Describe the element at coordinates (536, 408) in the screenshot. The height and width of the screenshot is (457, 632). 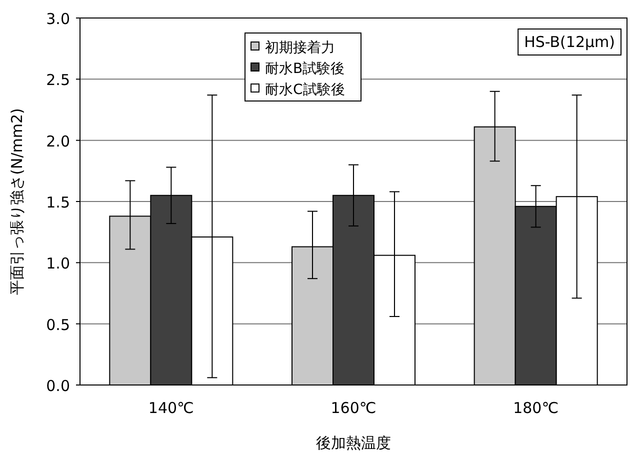
I see `x-tick-label: 180℃` at that location.